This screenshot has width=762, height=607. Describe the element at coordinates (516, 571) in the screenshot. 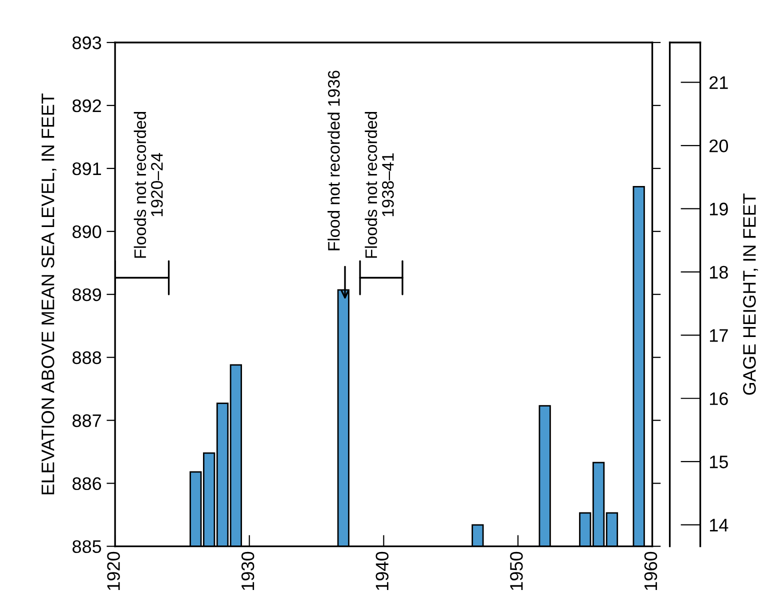

I see `x-tick-label: 1950` at that location.